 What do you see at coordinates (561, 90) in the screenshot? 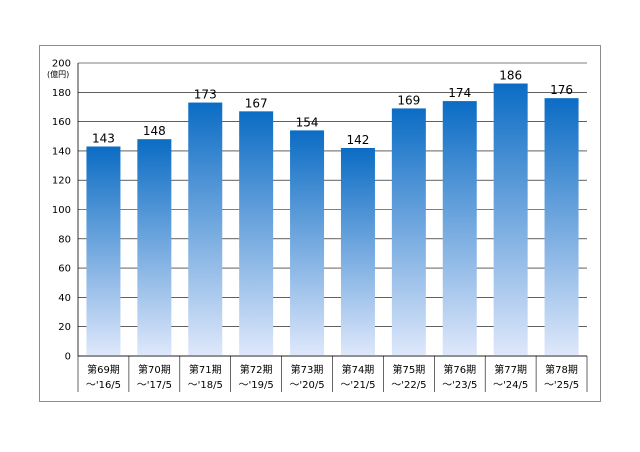
I see `data-label: 176` at bounding box center [561, 90].